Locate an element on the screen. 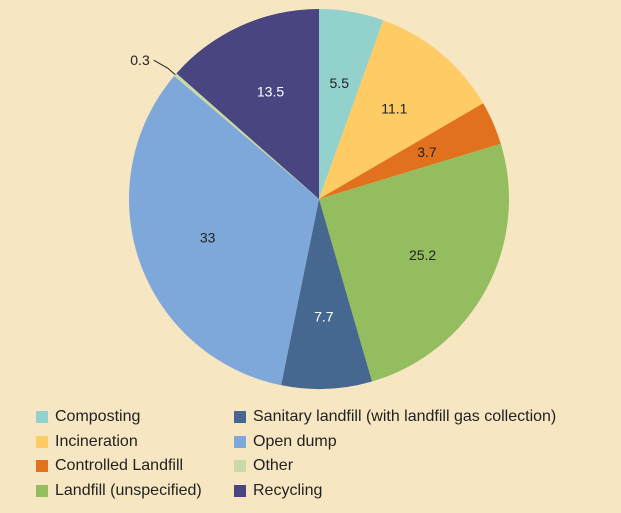 This screenshot has height=513, width=621. pie-slice-other is located at coordinates (246, 136).